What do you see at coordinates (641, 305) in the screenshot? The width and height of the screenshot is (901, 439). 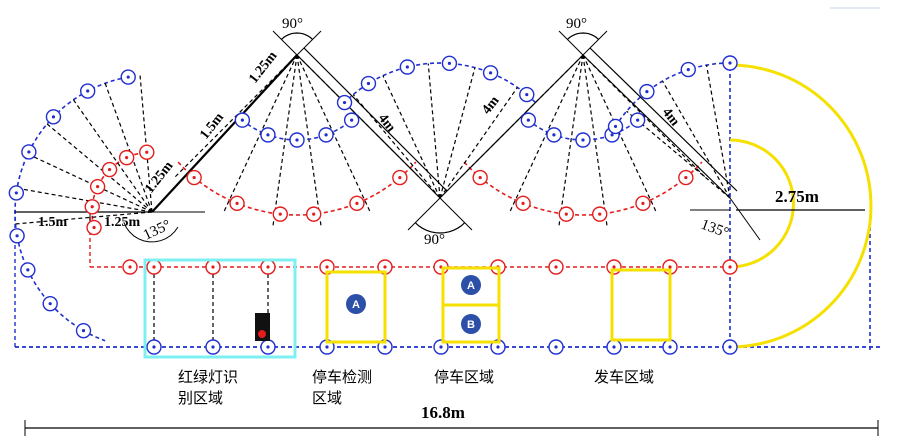 I see `departure-zone` at bounding box center [641, 305].